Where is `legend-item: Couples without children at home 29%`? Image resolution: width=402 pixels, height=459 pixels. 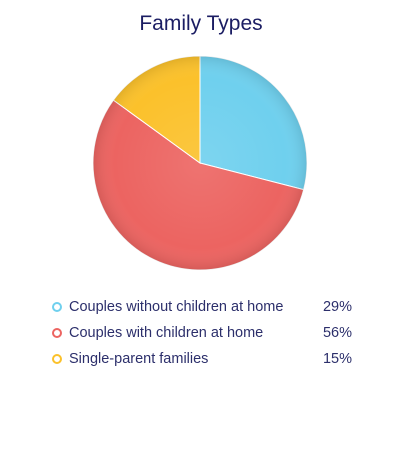
legend-item: Couples without children at home 29% is located at coordinates (202, 307).